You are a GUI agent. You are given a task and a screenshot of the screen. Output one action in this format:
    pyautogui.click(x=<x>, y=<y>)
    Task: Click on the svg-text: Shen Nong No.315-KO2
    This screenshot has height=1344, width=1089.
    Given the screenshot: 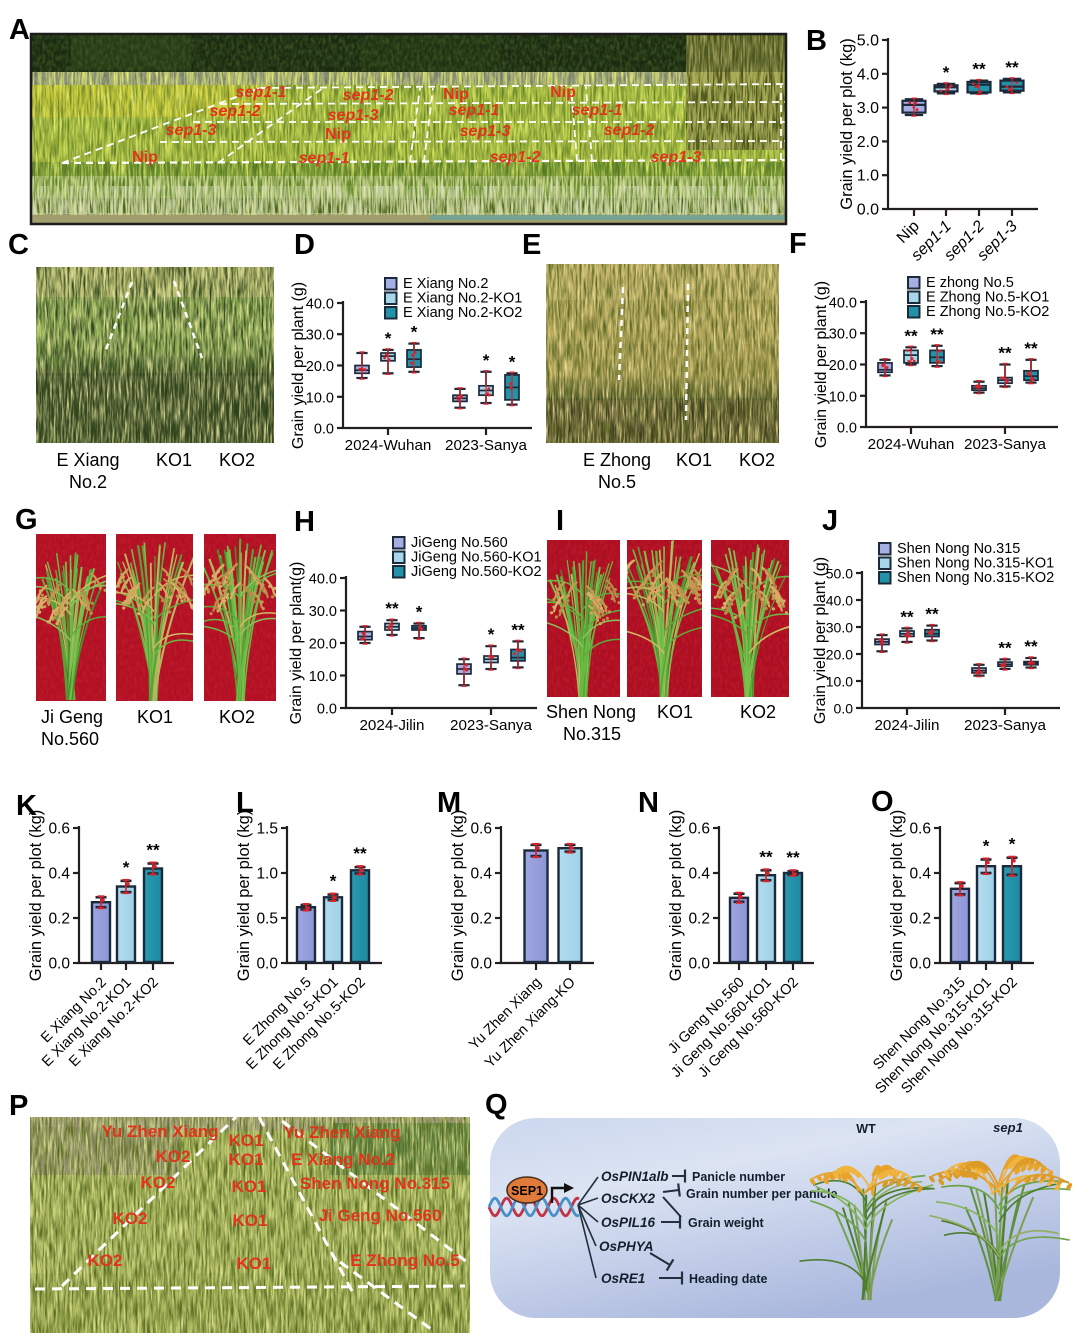 What is the action you would take?
    pyautogui.click(x=975, y=578)
    